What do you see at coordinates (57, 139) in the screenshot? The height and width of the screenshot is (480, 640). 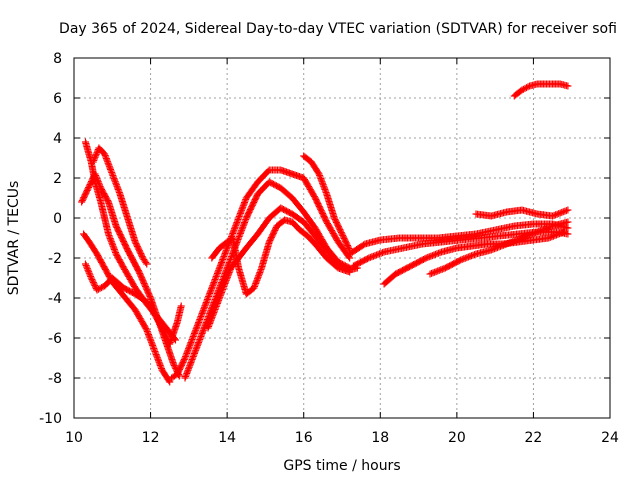 I see `y-tick-label: 4` at bounding box center [57, 139].